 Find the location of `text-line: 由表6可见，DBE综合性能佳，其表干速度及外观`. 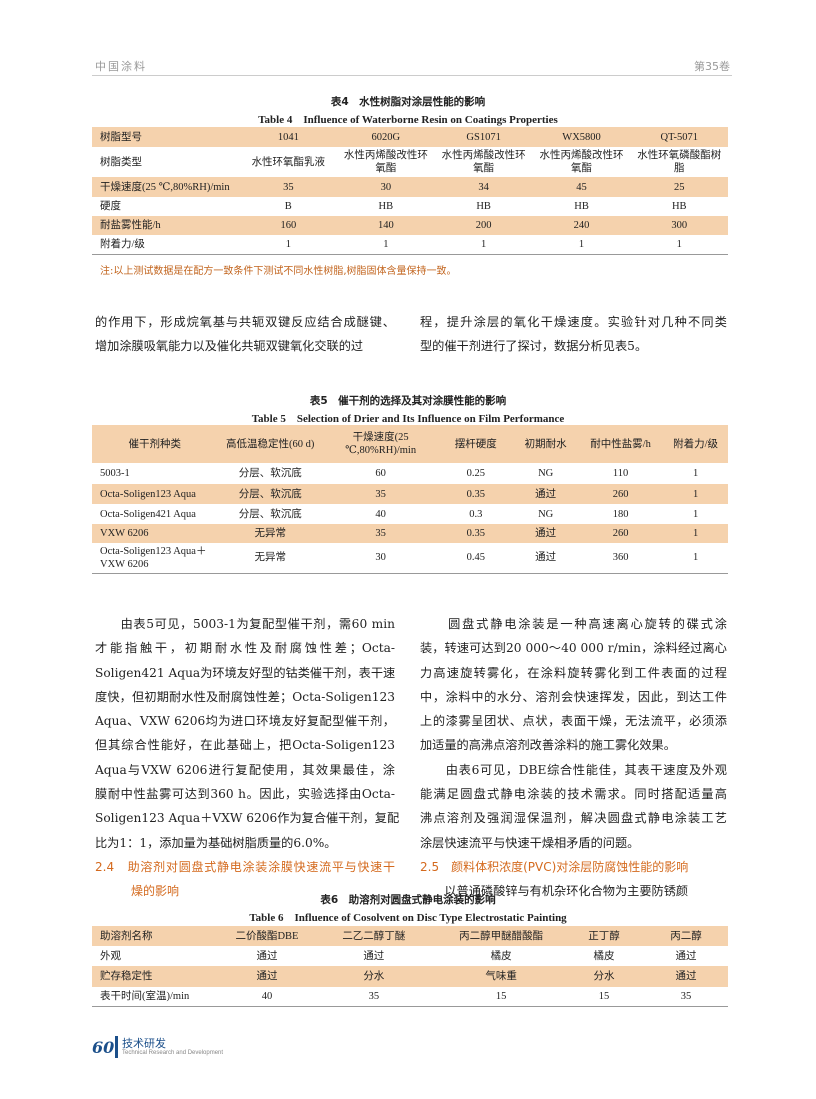

text-line: 由表6可见，DBE综合性能佳，其表干速度及外观 is located at coordinates (573, 769).